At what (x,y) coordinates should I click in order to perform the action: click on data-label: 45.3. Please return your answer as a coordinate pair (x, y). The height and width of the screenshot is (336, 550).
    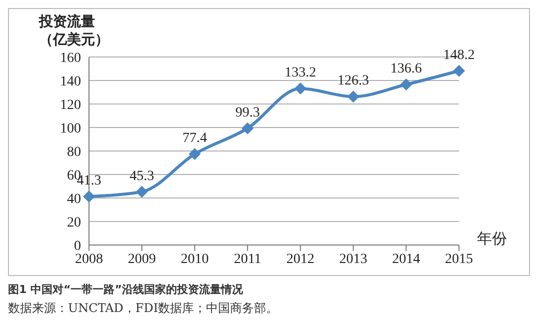
    Looking at the image, I should click on (142, 176).